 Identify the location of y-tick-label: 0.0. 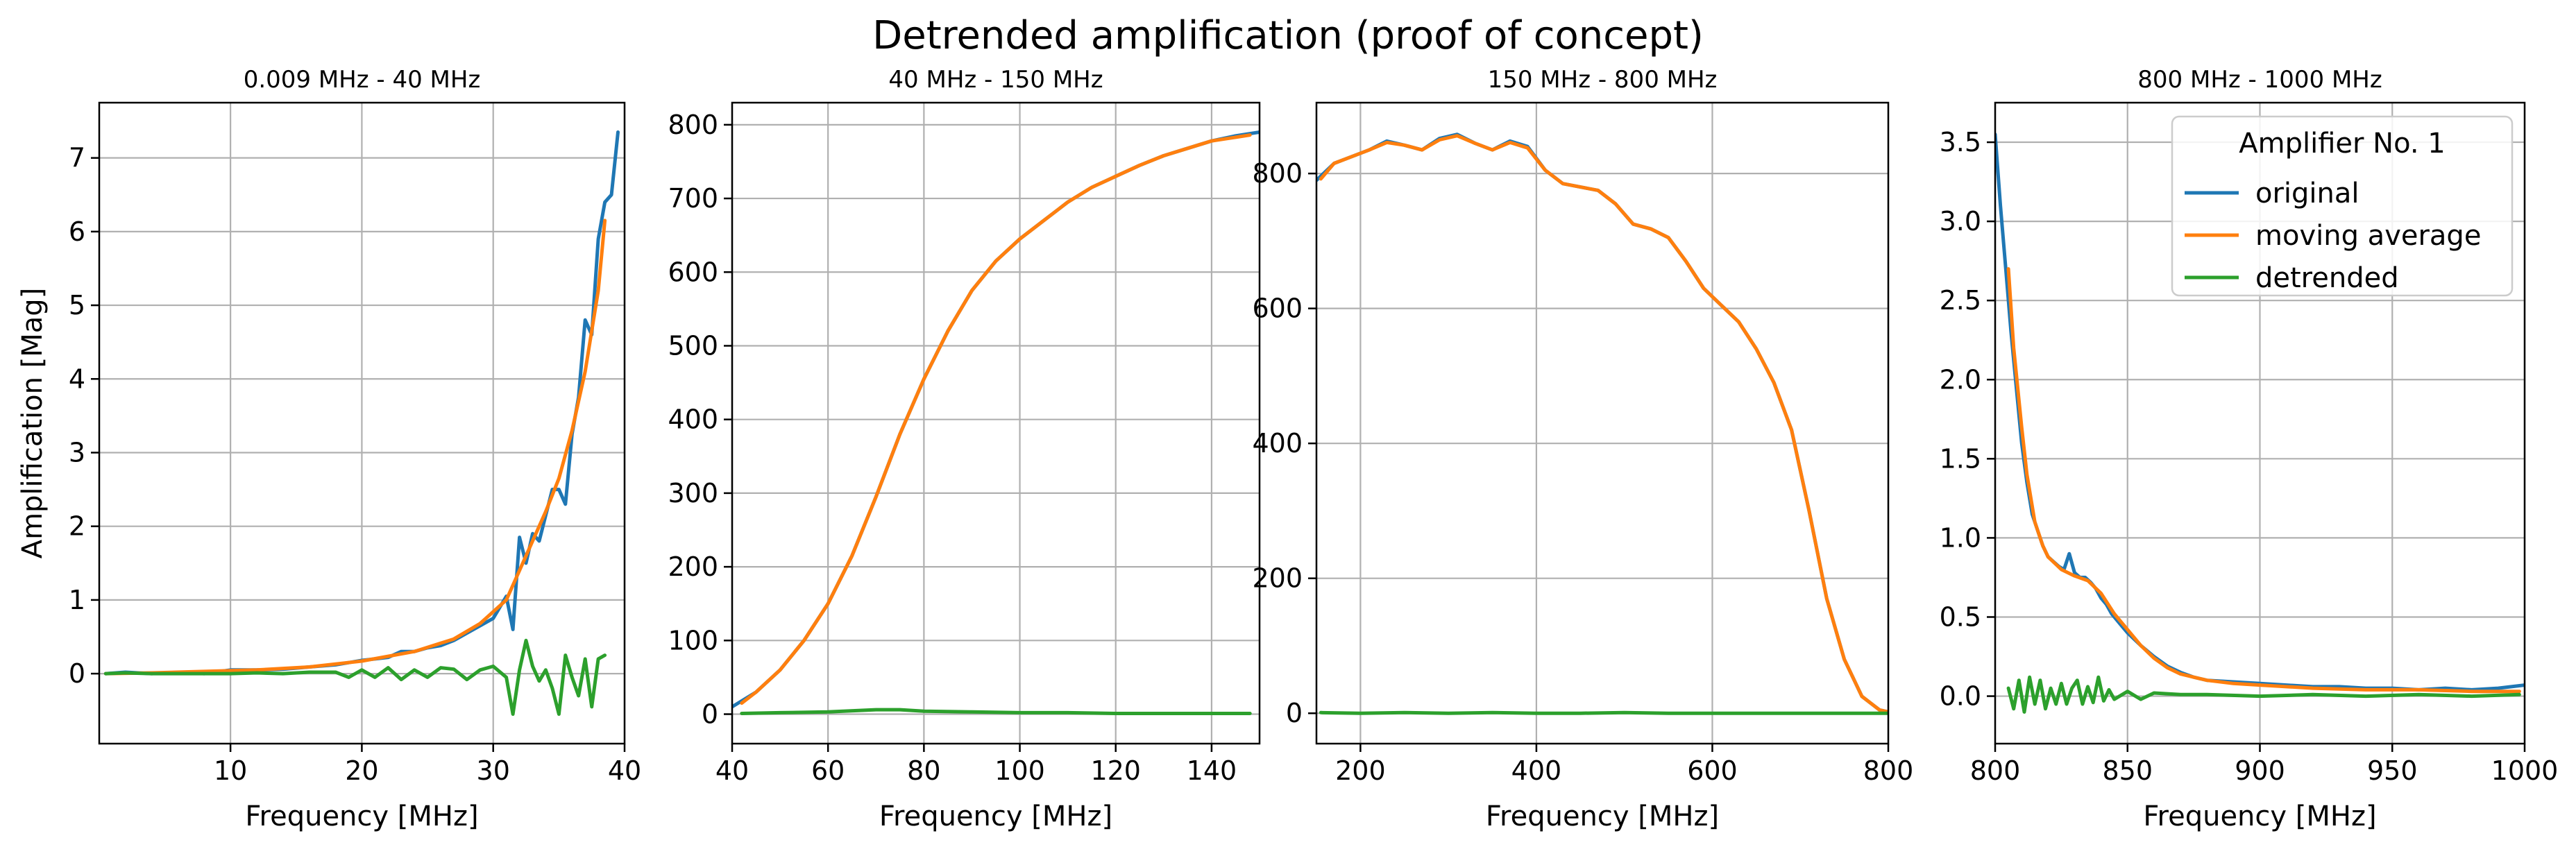
(1961, 696).